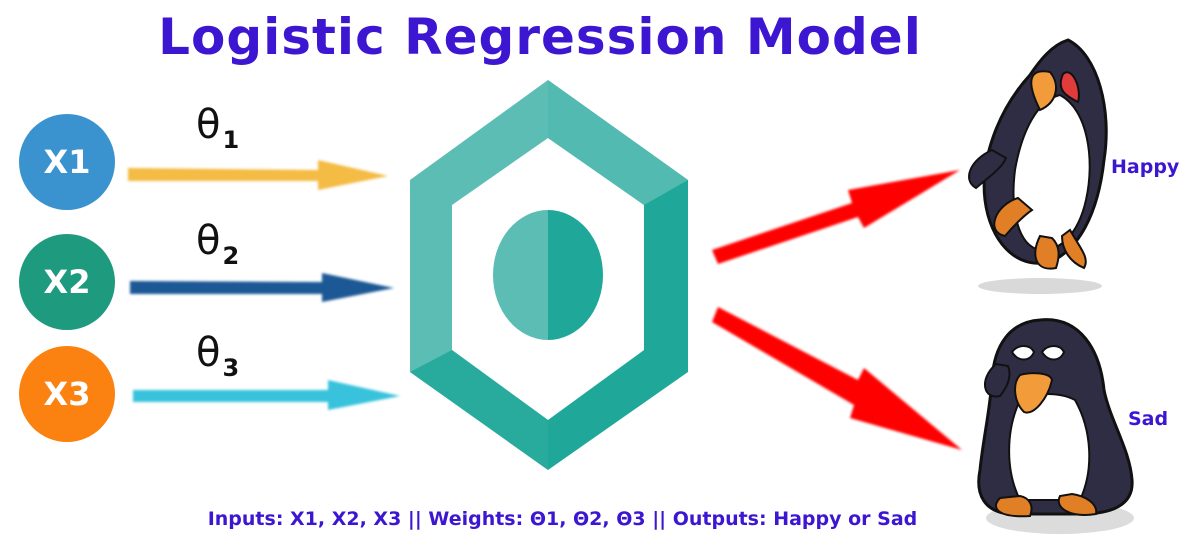 This screenshot has width=1191, height=548. What do you see at coordinates (1148, 419) in the screenshot?
I see `output-label-sad: Sad` at bounding box center [1148, 419].